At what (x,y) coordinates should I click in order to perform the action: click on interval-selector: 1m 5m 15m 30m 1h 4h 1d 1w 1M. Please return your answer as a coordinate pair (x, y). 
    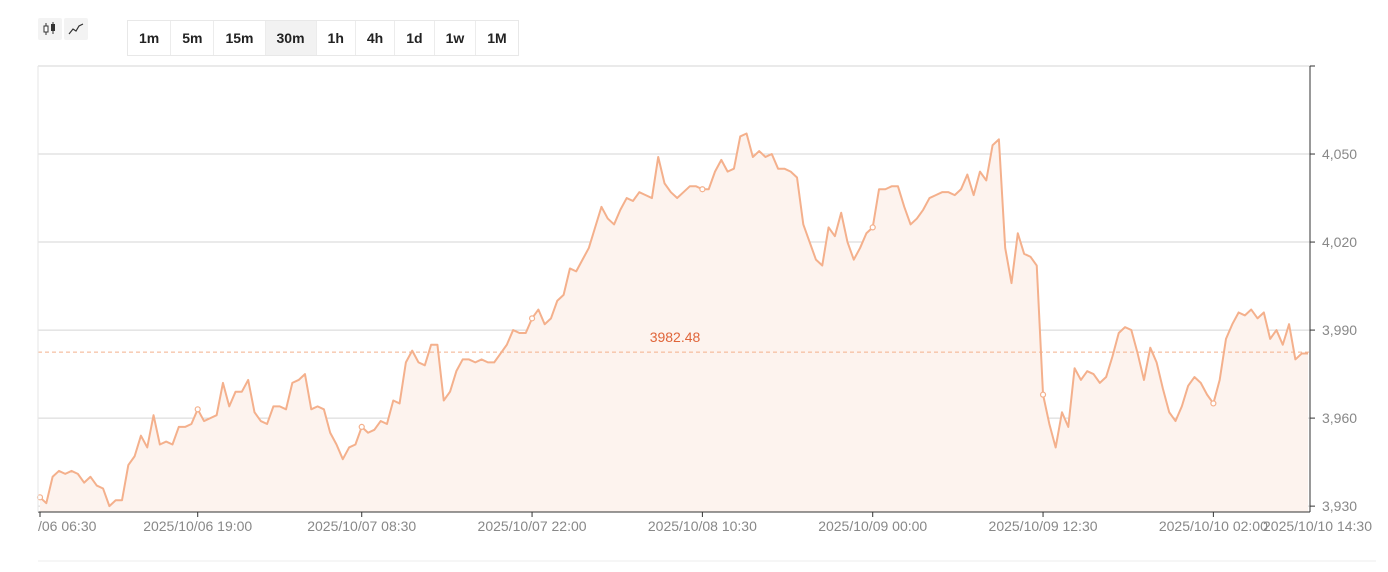
    Looking at the image, I should click on (323, 38).